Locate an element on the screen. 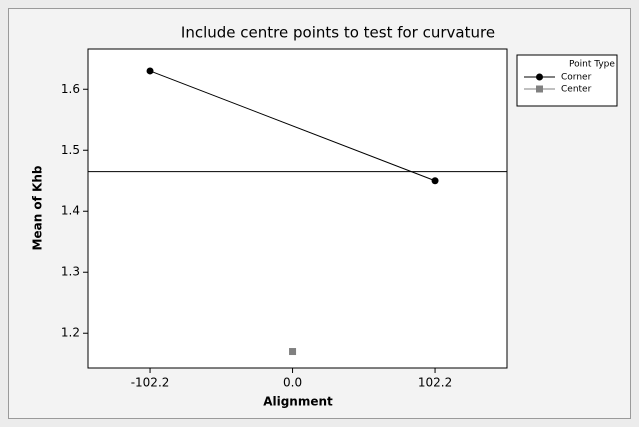 This screenshot has width=639, height=427. y-axis-label: Mean of Khb is located at coordinates (38, 207).